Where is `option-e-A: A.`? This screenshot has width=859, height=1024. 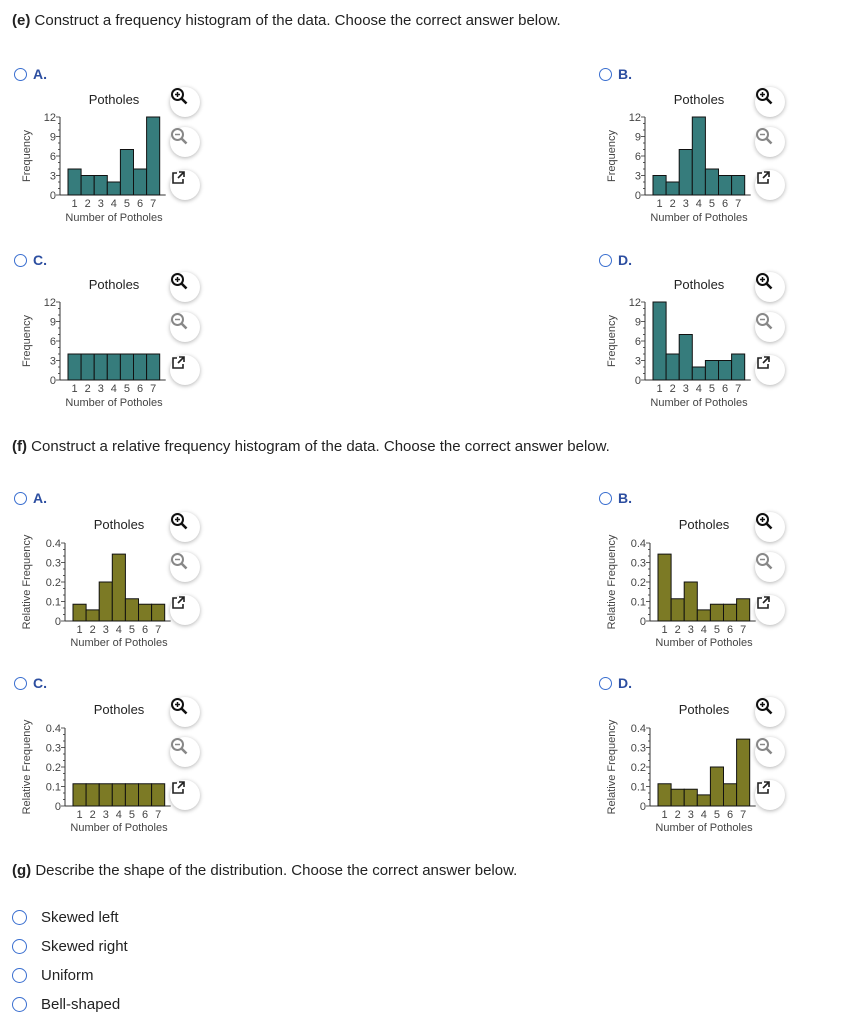
option-e-A: A. is located at coordinates (30, 74).